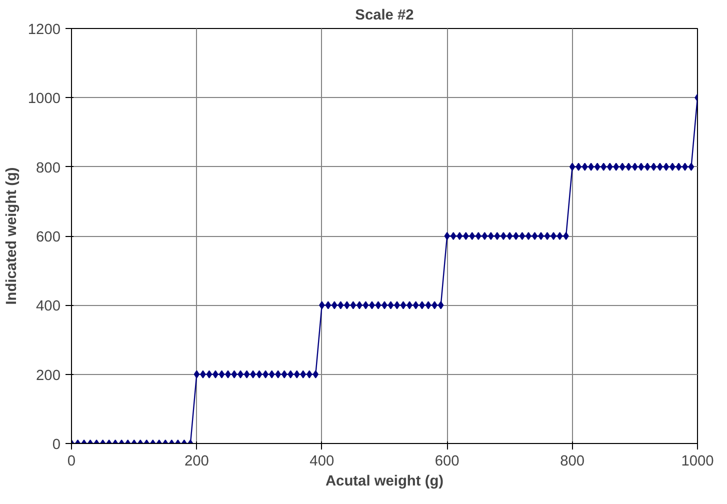  Describe the element at coordinates (384, 482) in the screenshot. I see `x-axis-title: Acutal weight (g)` at that location.